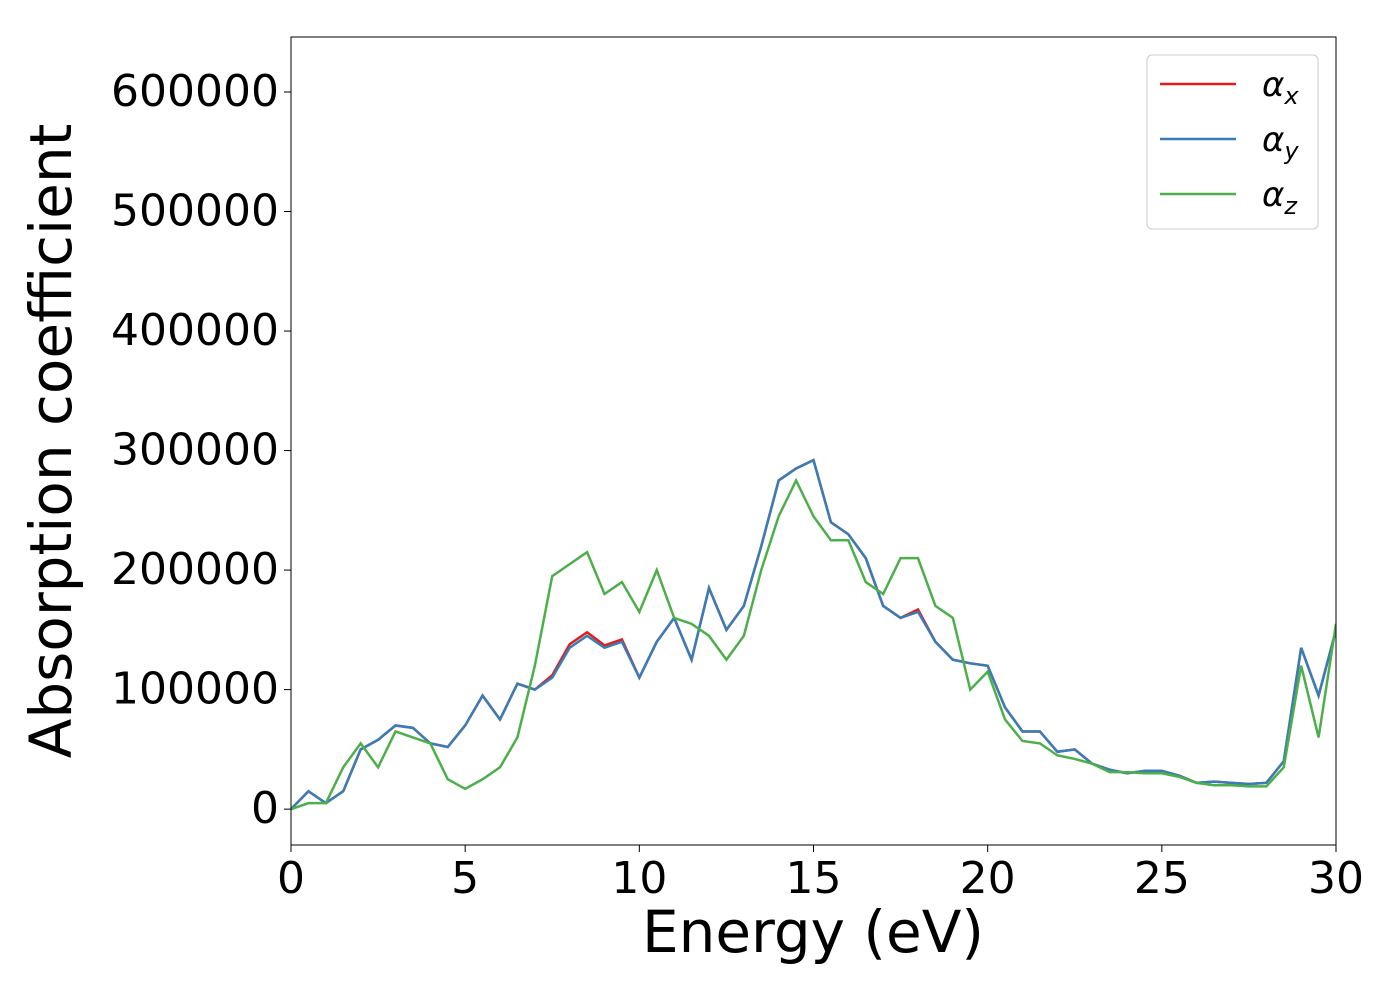  I want to click on x-tick-label: 10, so click(639, 878).